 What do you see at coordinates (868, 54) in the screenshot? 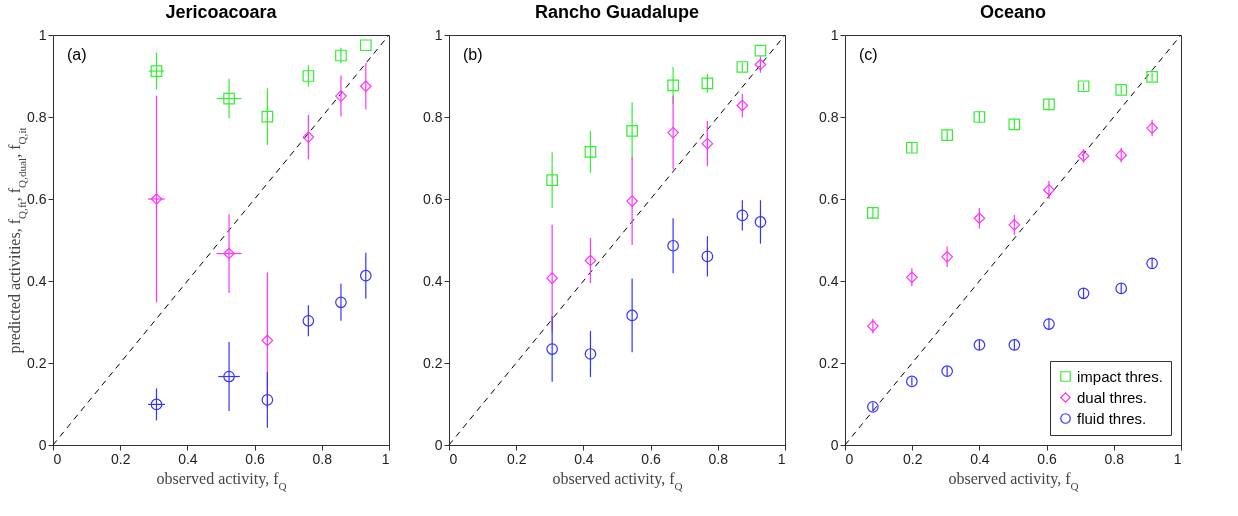
I see `annotation: (c)` at bounding box center [868, 54].